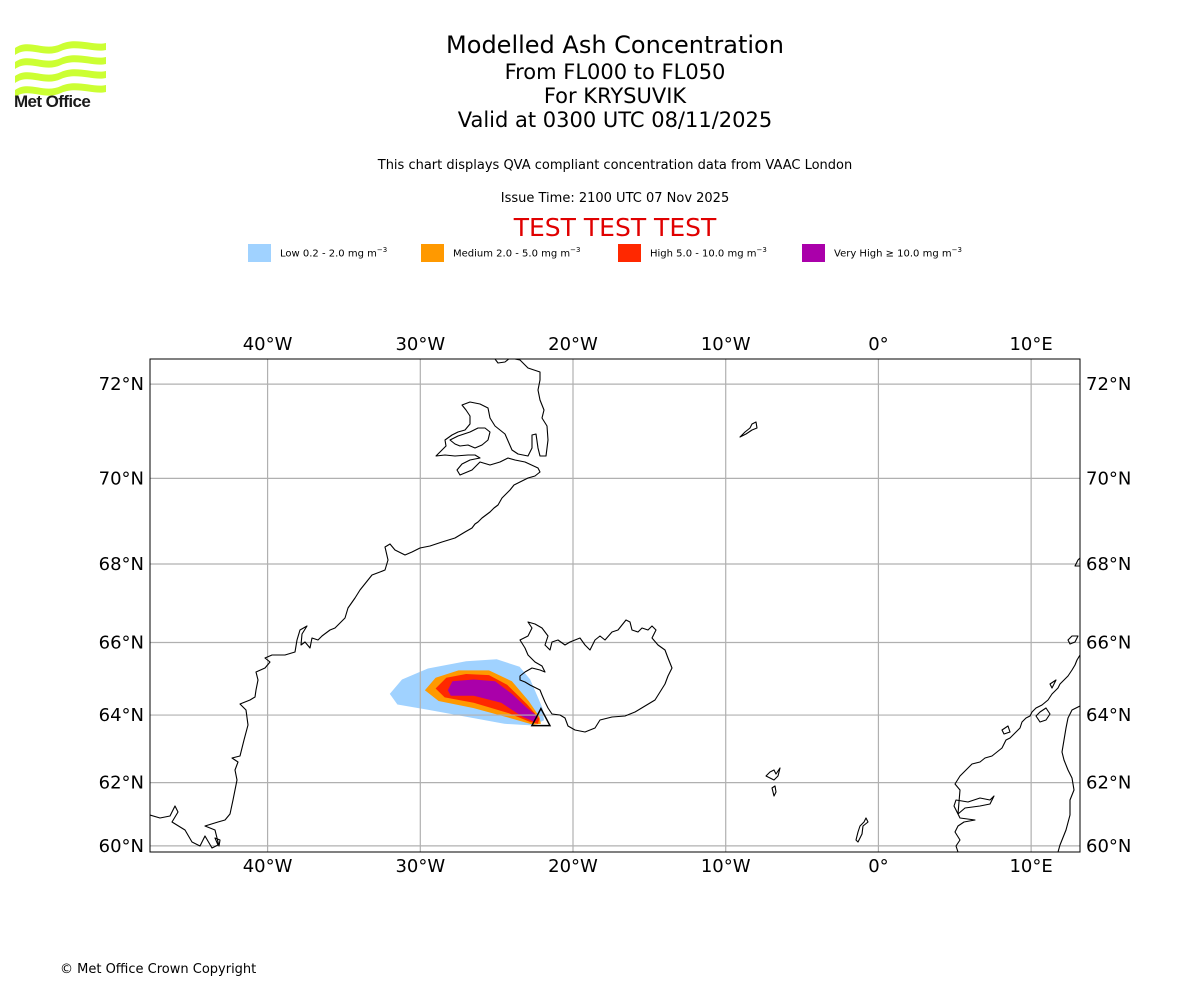 The width and height of the screenshot is (1200, 1000). I want to click on lon-tick-label-bottom: 30°W, so click(420, 866).